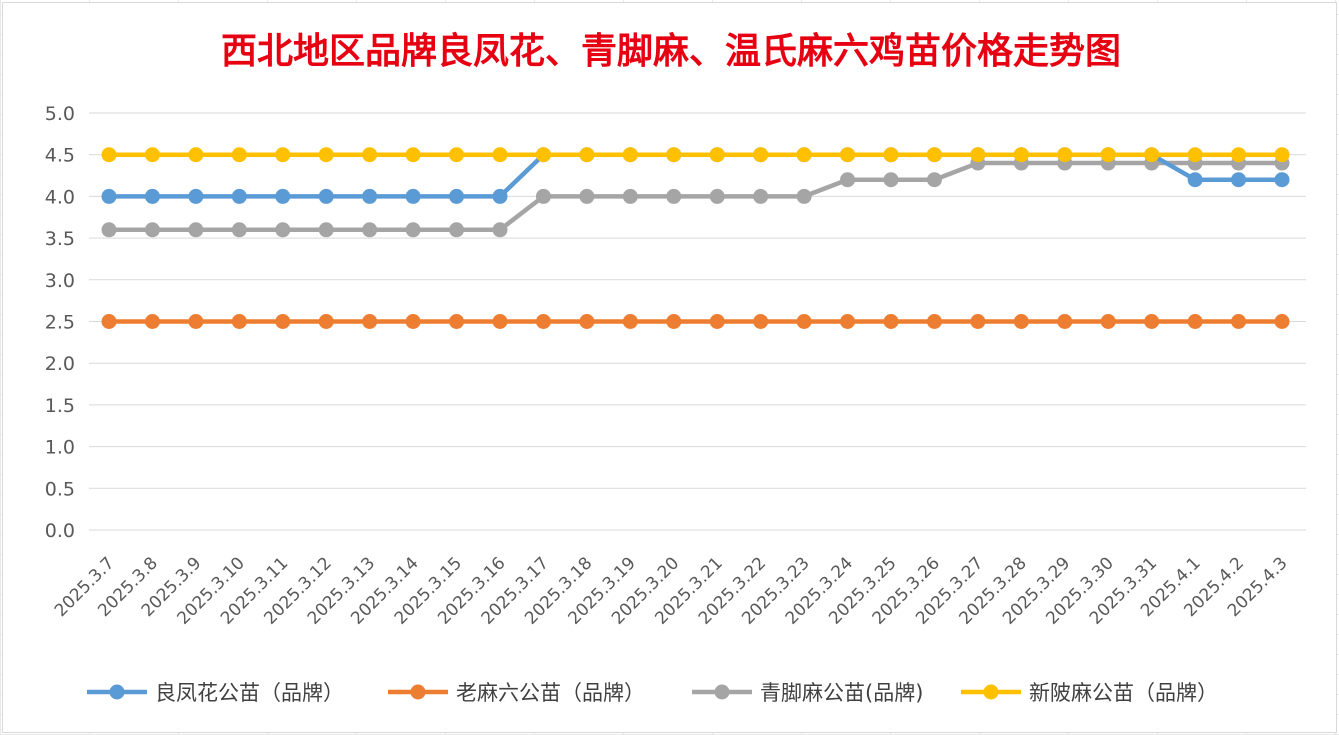 This screenshot has height=735, width=1339. I want to click on y-tick-label: 0.0, so click(60, 531).